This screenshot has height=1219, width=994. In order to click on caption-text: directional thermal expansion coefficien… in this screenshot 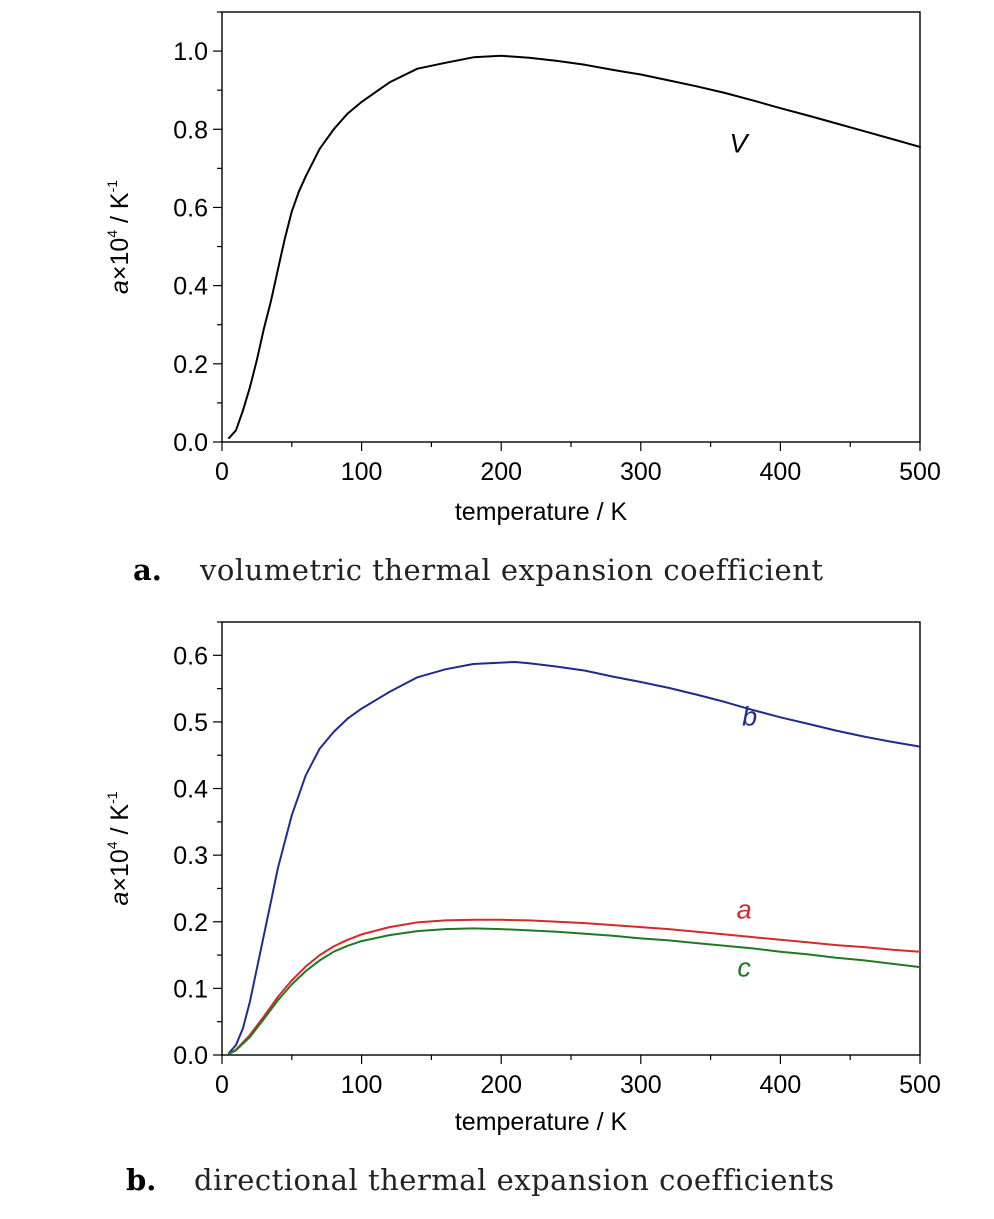, I will do `click(514, 1180)`.